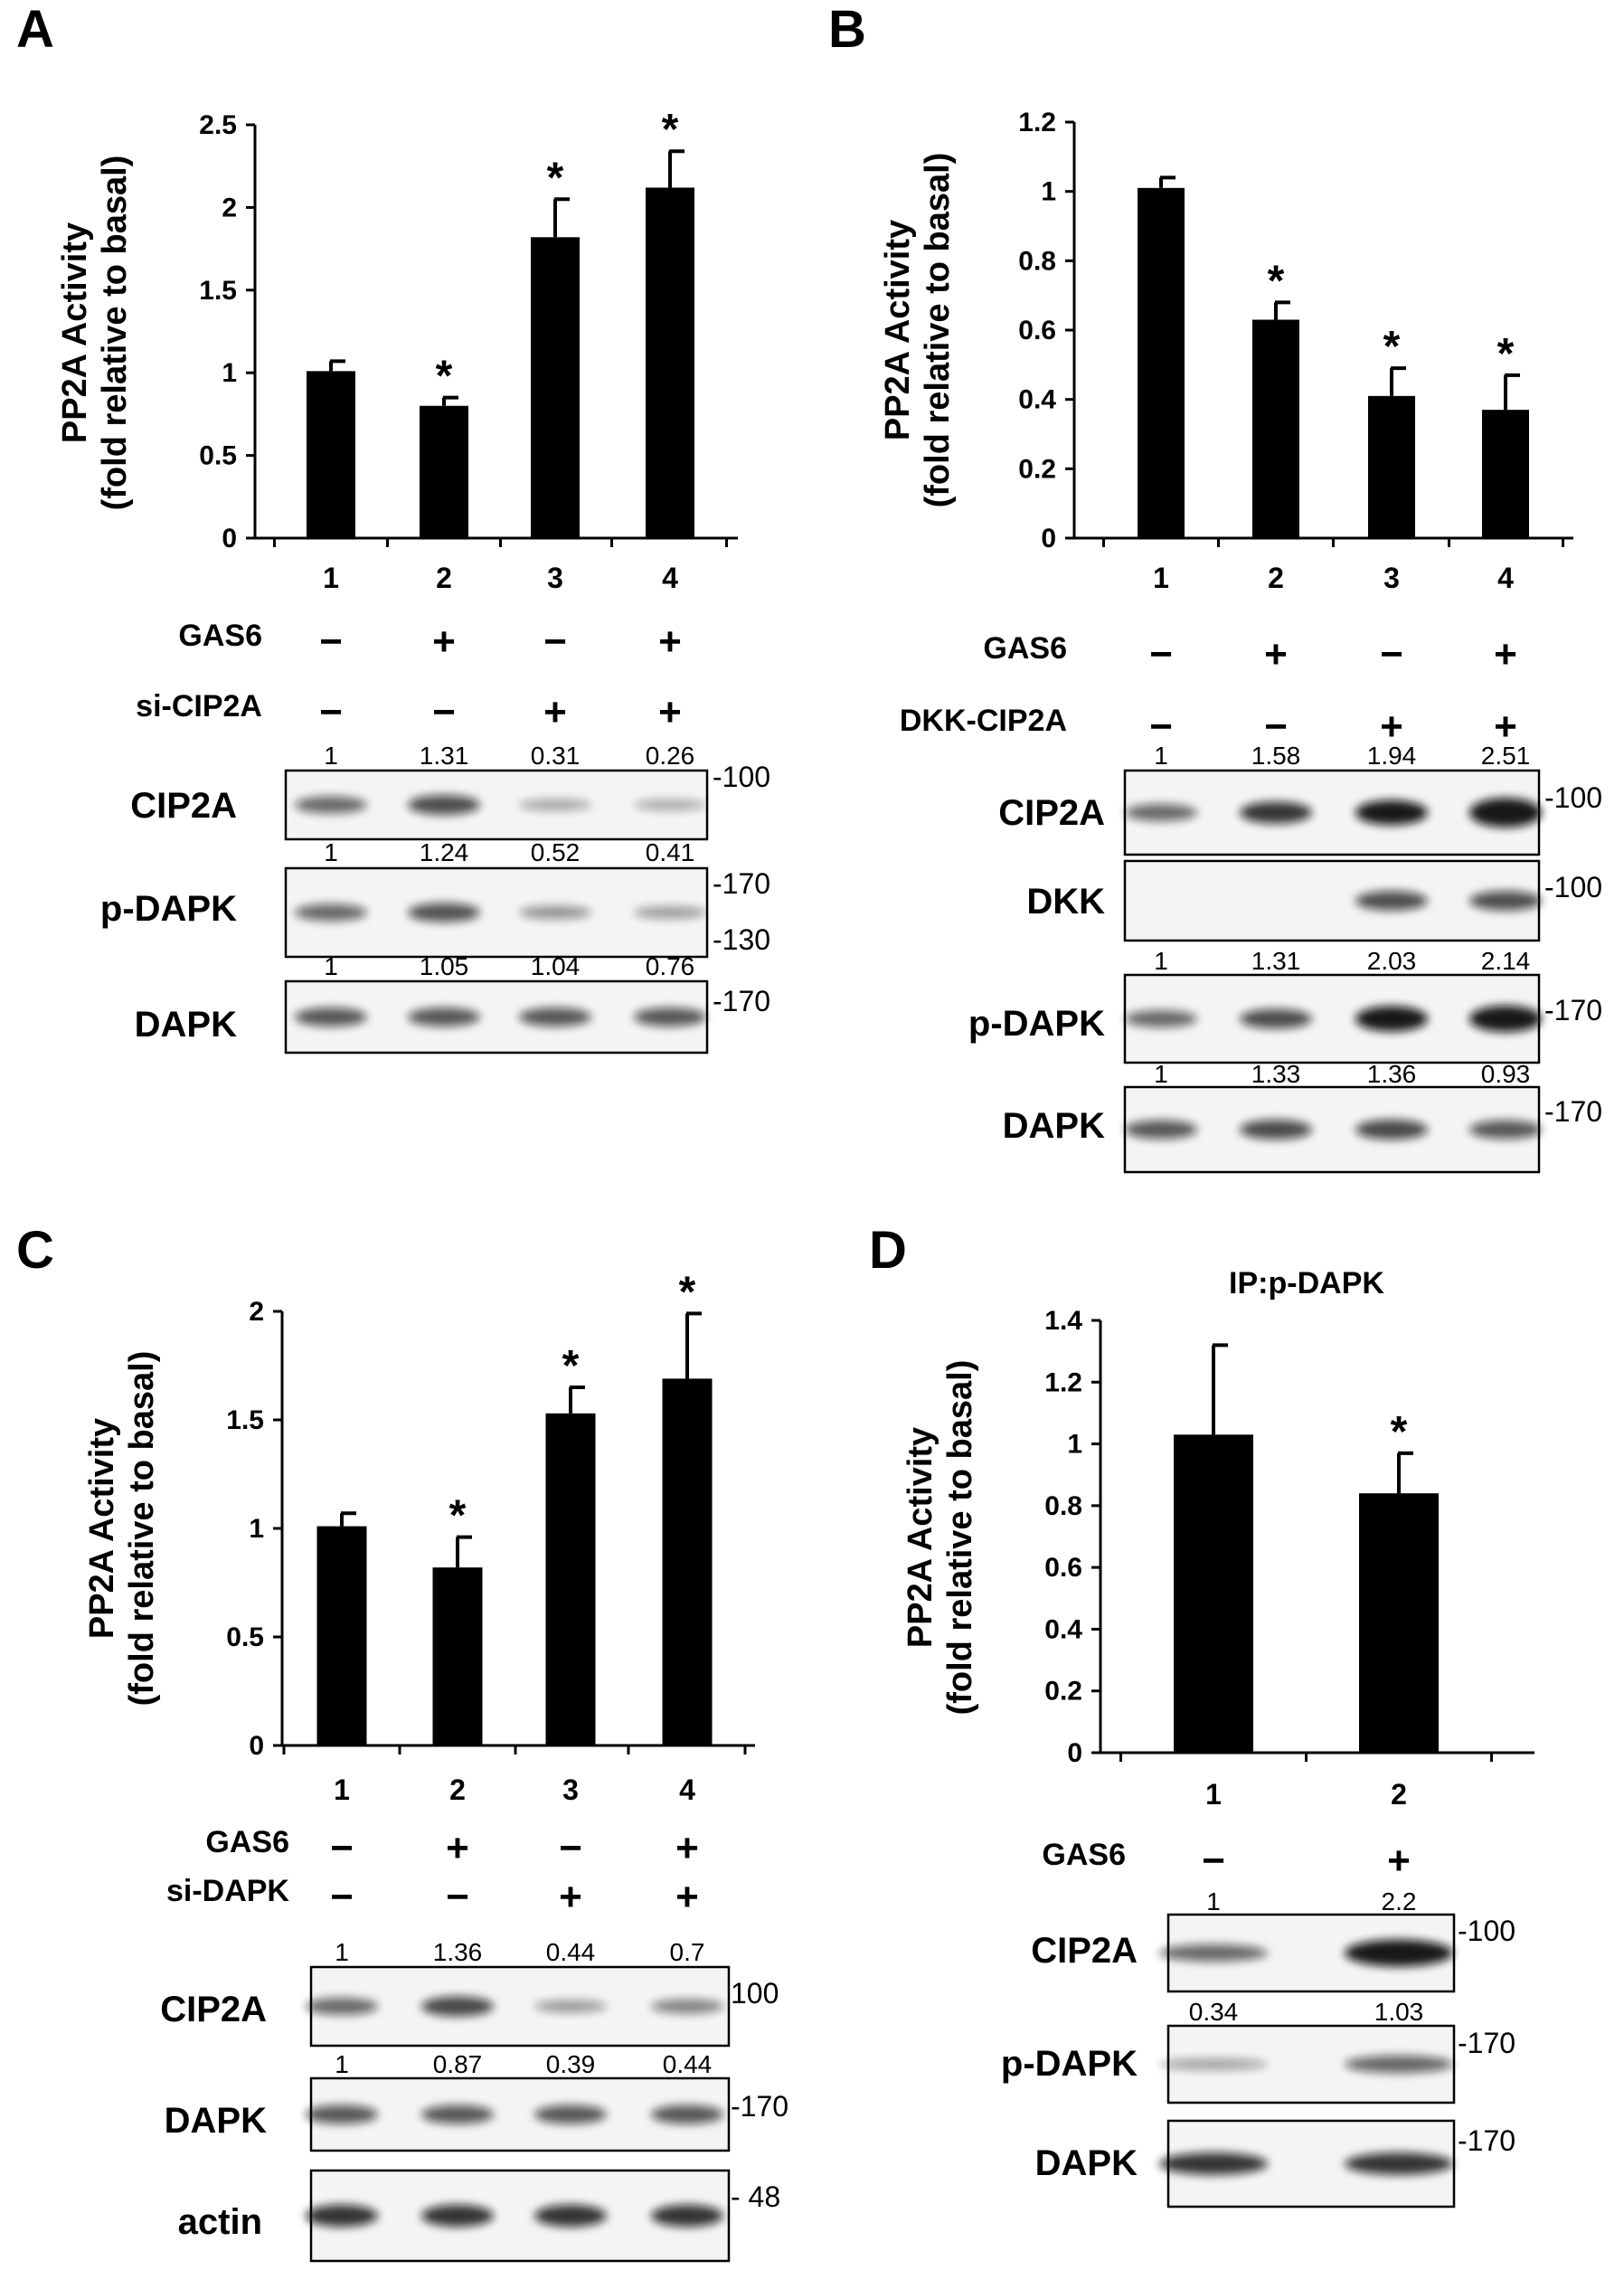 This screenshot has width=1624, height=2270. I want to click on western-blot: DAPK -170 1 1.05 1.04 0.76, so click(452, 1003).